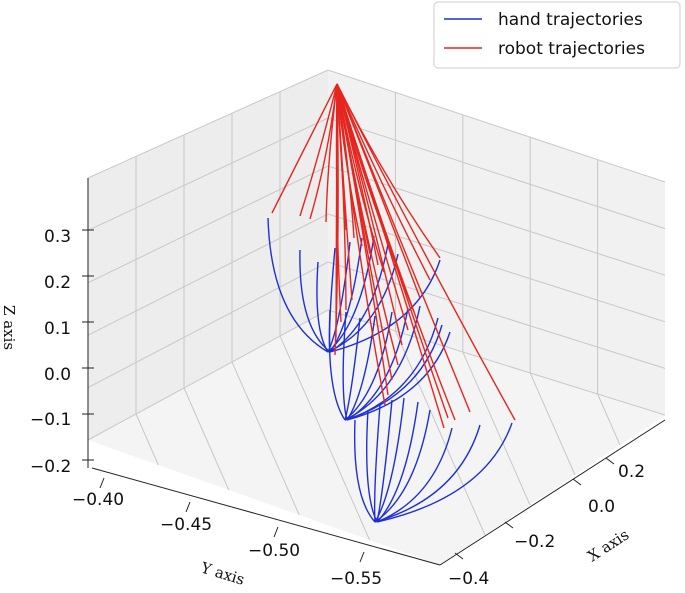 The height and width of the screenshot is (593, 685). Describe the element at coordinates (570, 20) in the screenshot. I see `legend-hand-label: hand trajectories` at that location.